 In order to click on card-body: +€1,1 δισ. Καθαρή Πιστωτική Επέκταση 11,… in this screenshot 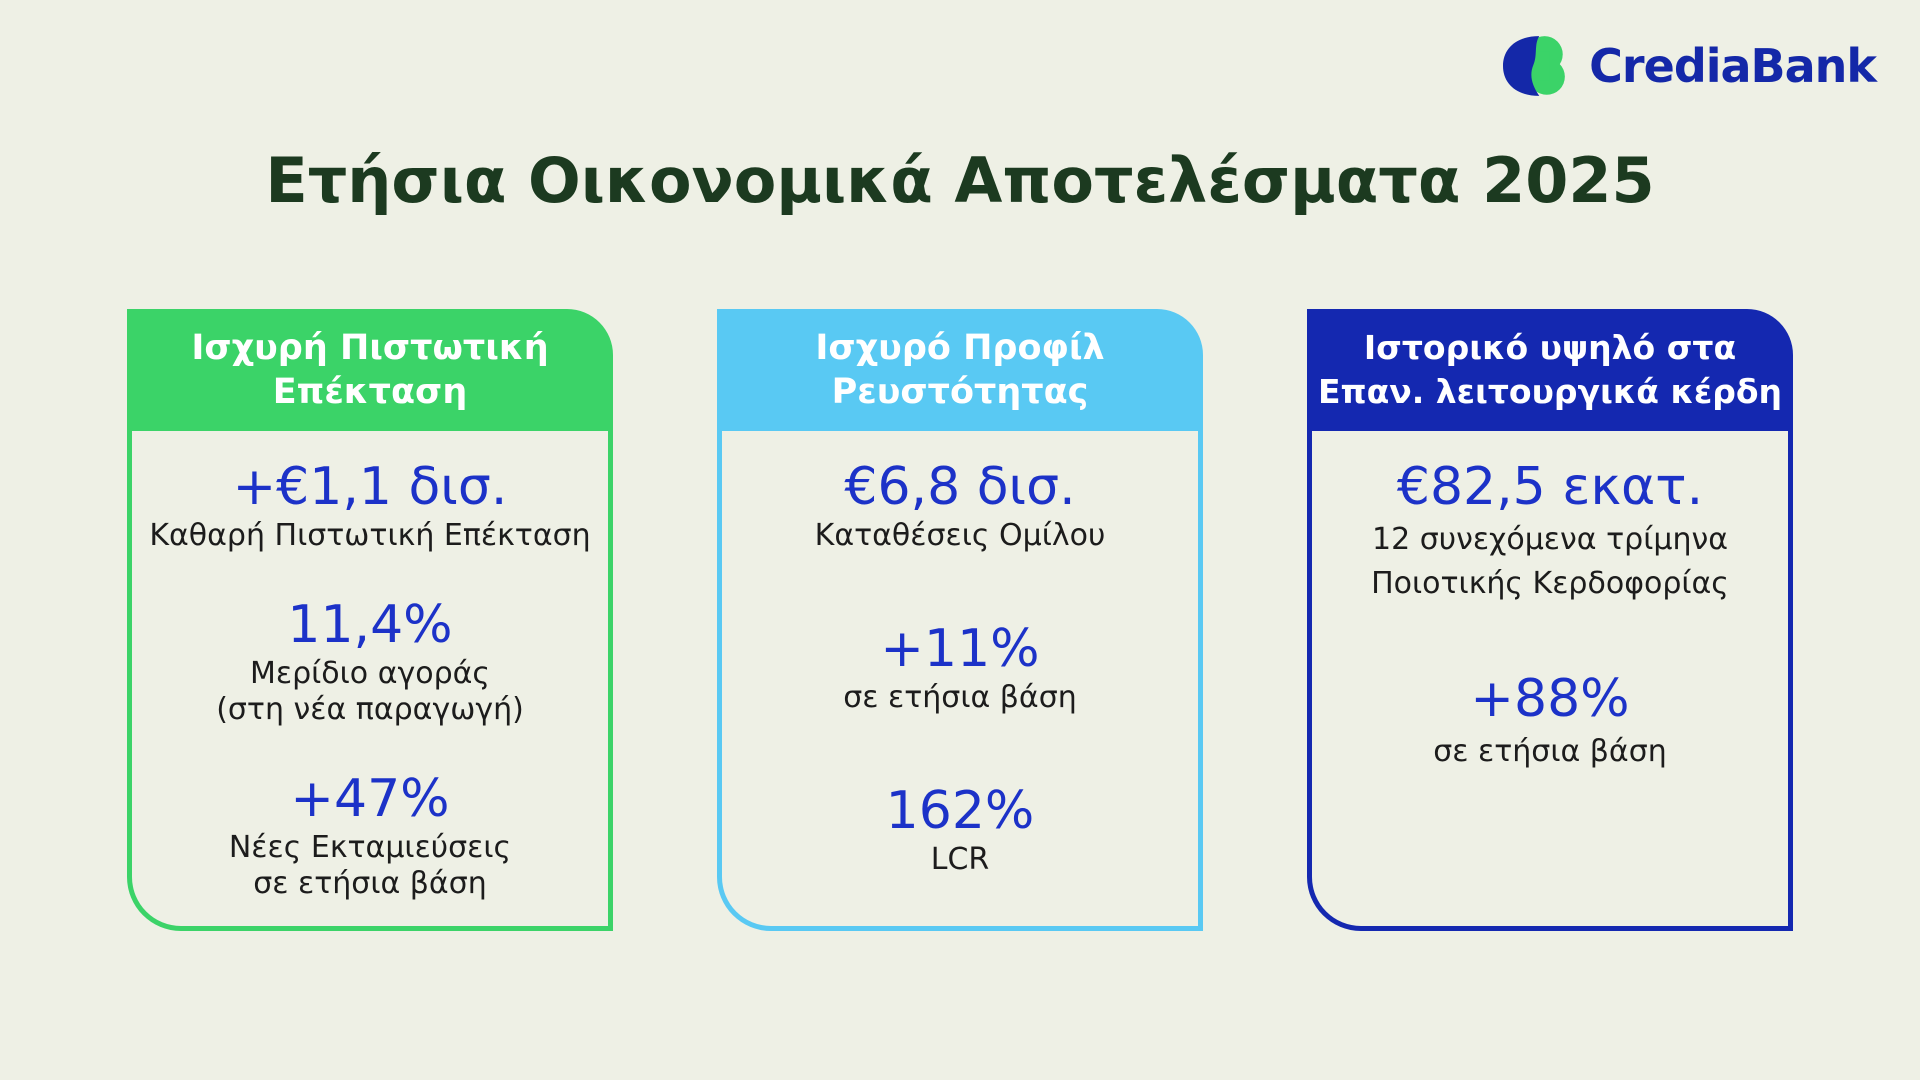, I will do `click(370, 681)`.